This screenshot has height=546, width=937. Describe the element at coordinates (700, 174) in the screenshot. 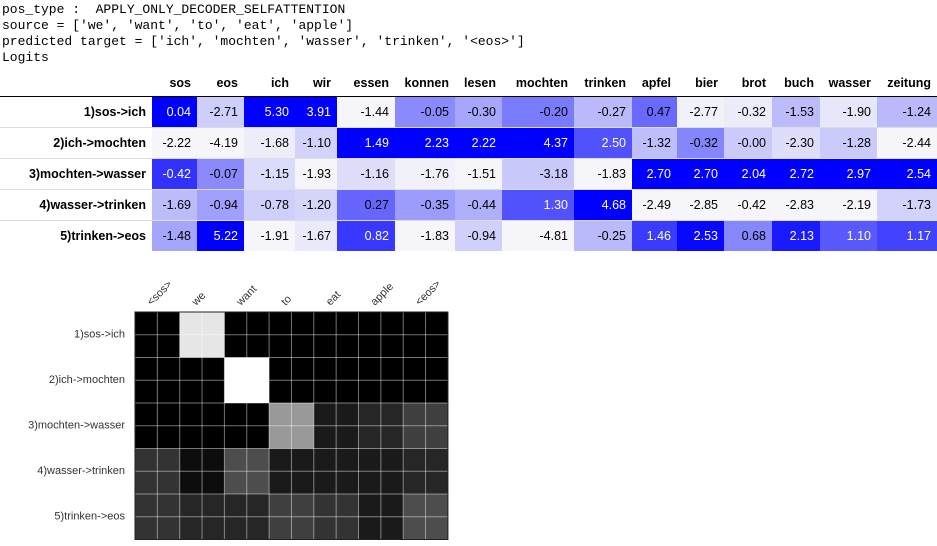

I see `table-cell: 2.70` at that location.